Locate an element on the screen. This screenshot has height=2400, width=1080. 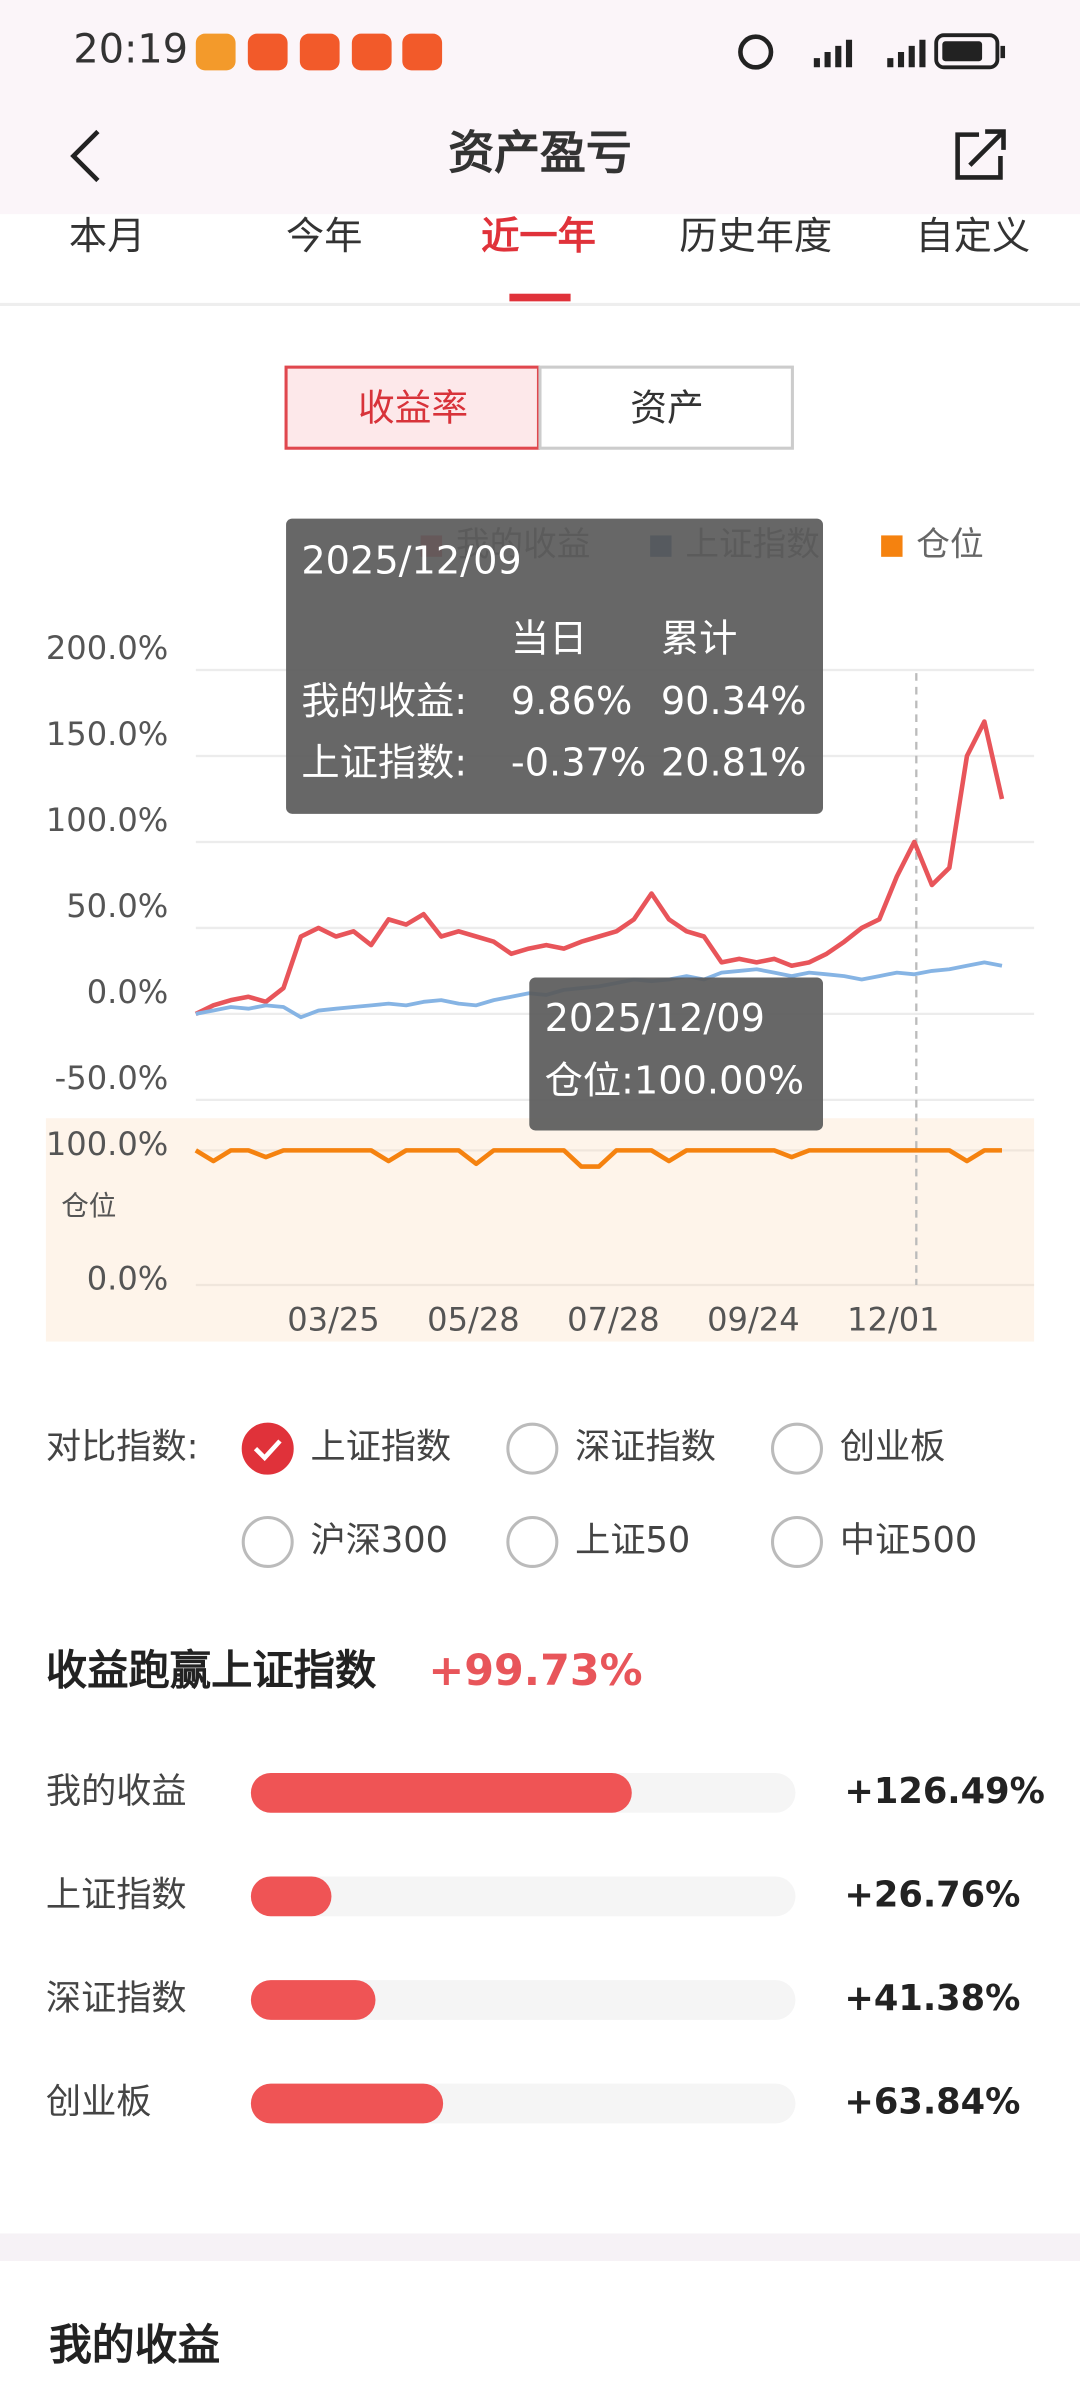
y-tick-label: 50.0% is located at coordinates (117, 906).